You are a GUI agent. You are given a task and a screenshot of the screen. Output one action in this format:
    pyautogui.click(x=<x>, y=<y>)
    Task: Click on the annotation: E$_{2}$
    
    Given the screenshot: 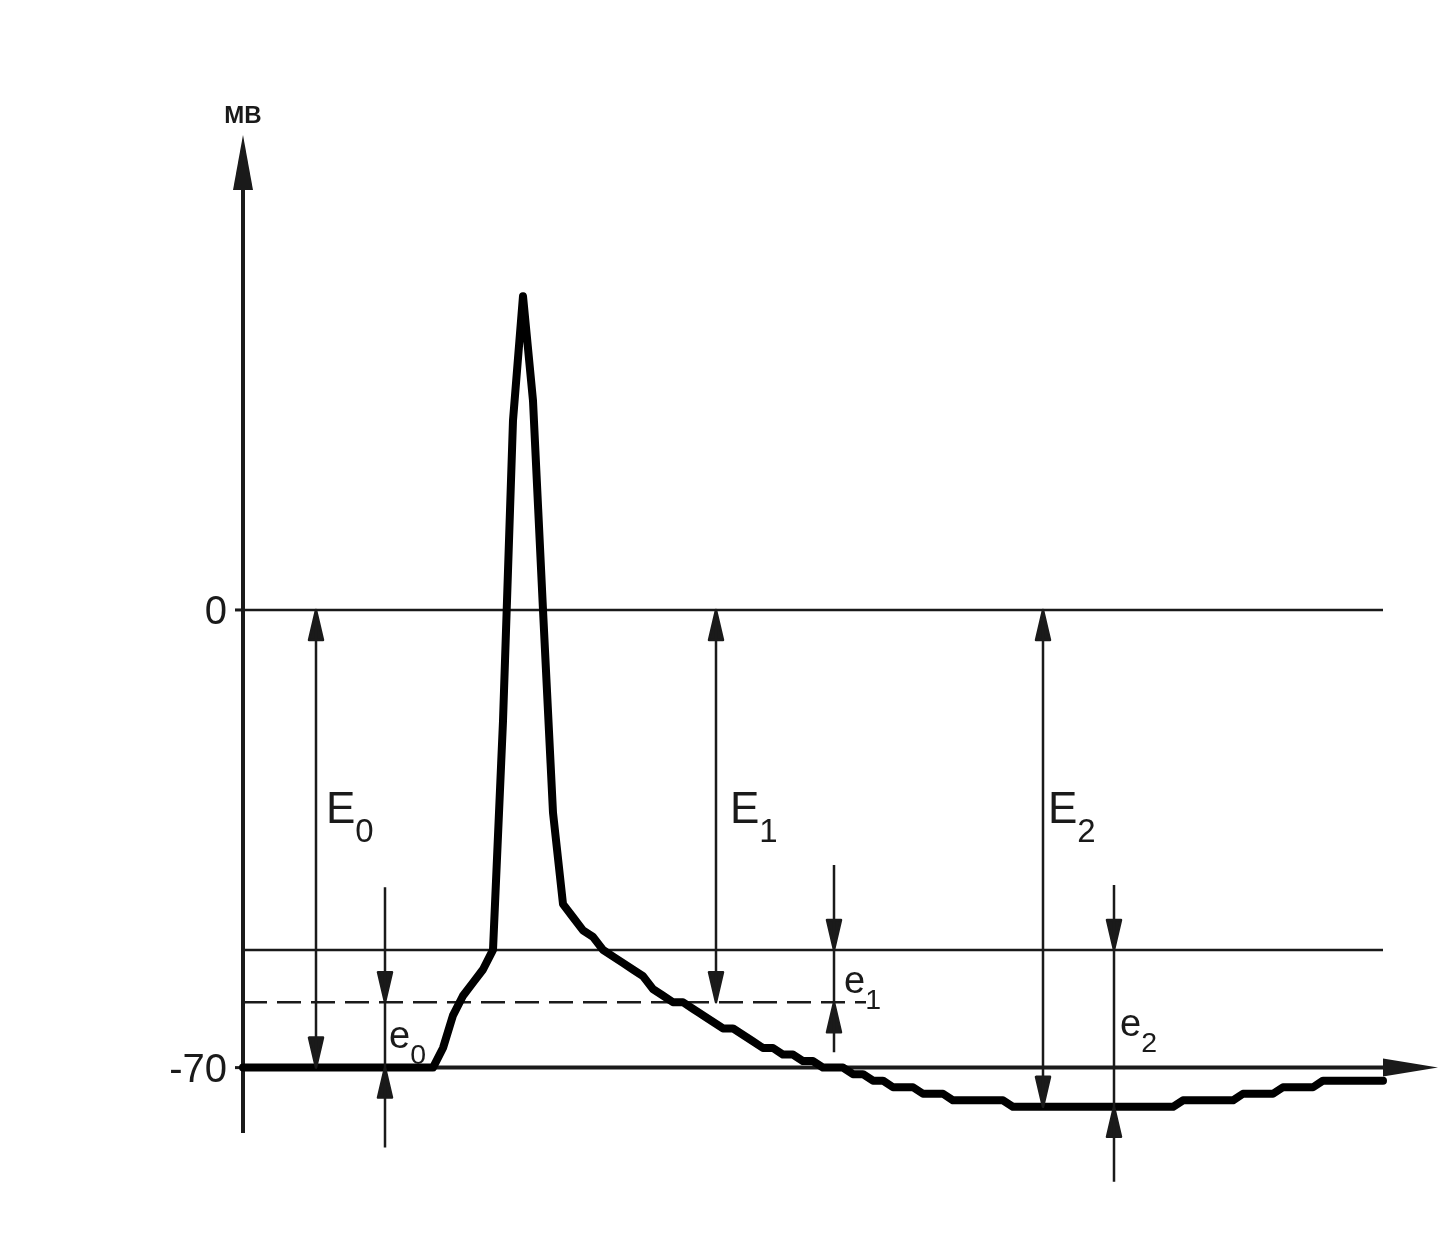 What is the action you would take?
    pyautogui.click(x=1072, y=816)
    